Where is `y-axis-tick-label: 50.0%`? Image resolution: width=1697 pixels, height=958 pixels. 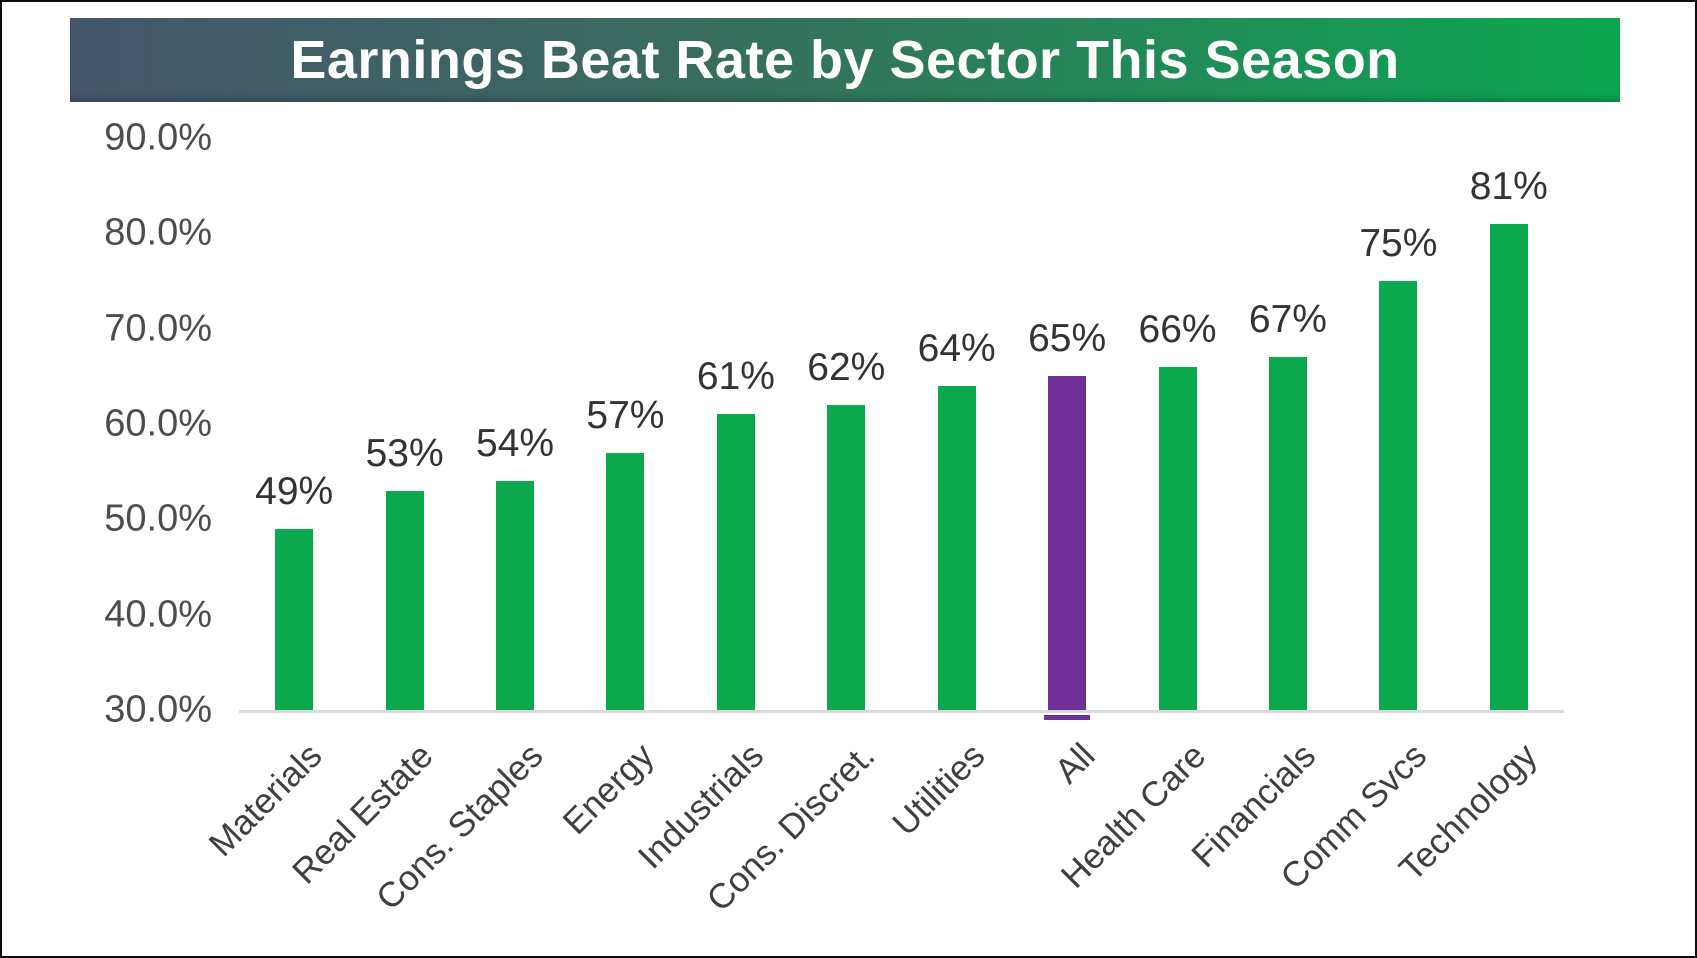 y-axis-tick-label: 50.0% is located at coordinates (158, 518).